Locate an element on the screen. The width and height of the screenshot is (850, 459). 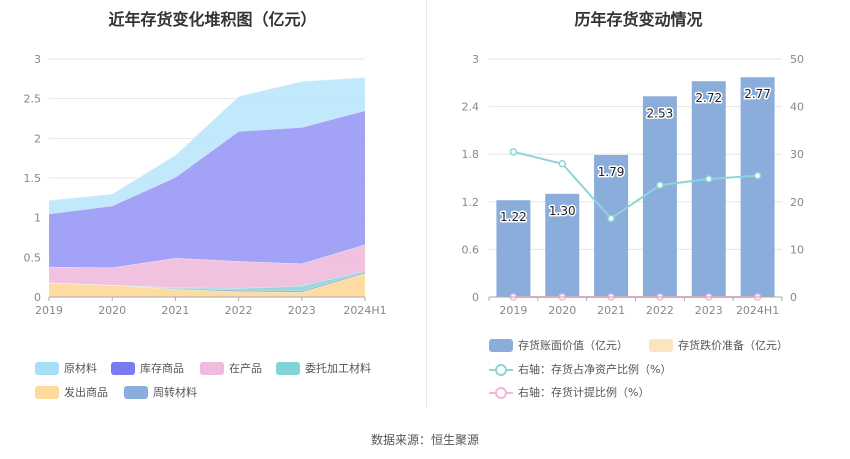
legend-label: 在产品 is located at coordinates (245, 368).